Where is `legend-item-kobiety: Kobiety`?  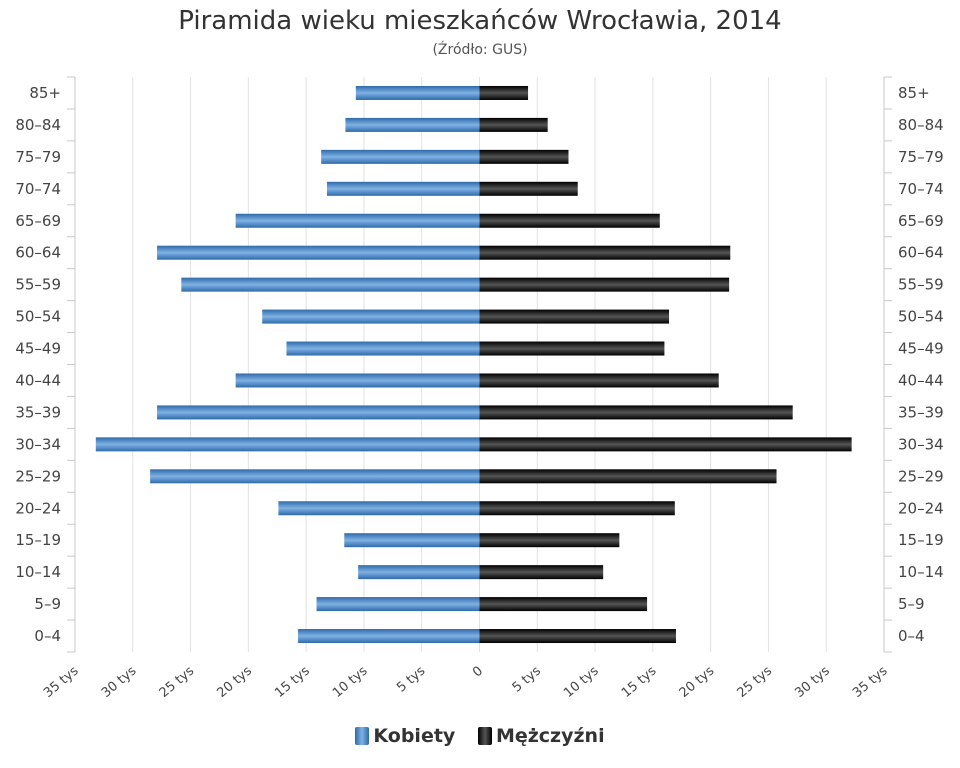
legend-item-kobiety: Kobiety is located at coordinates (405, 736).